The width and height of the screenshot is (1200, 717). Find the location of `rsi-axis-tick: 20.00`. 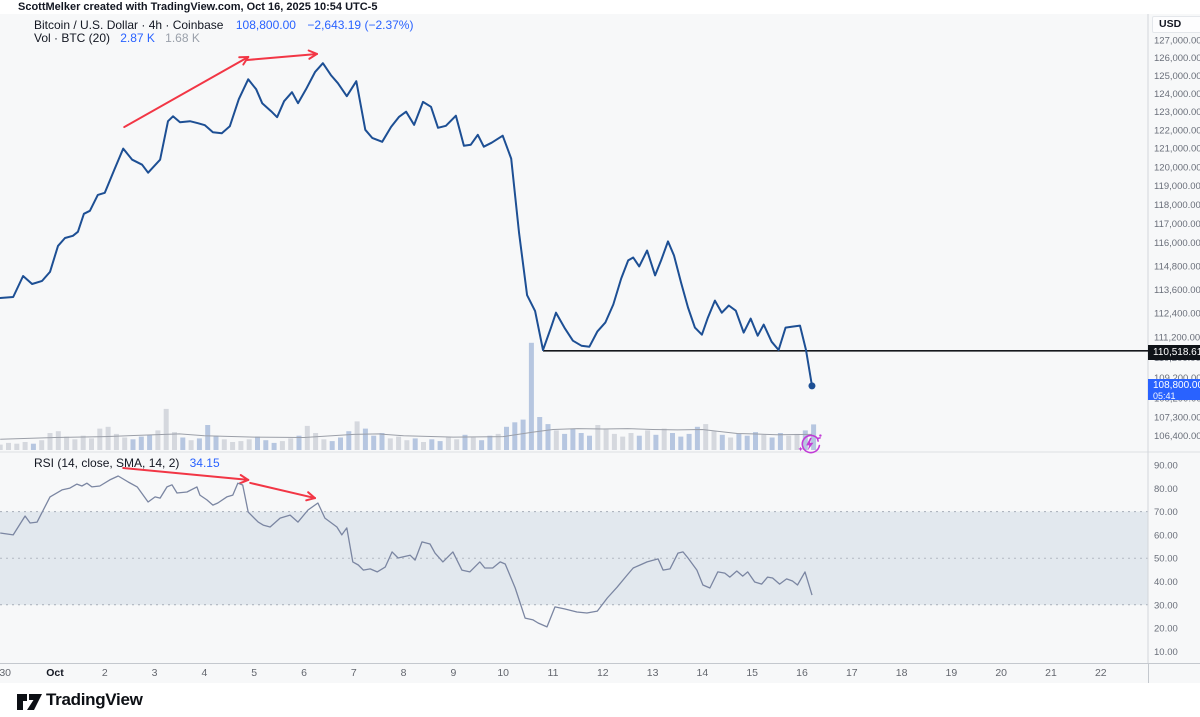

rsi-axis-tick: 20.00 is located at coordinates (1166, 629).